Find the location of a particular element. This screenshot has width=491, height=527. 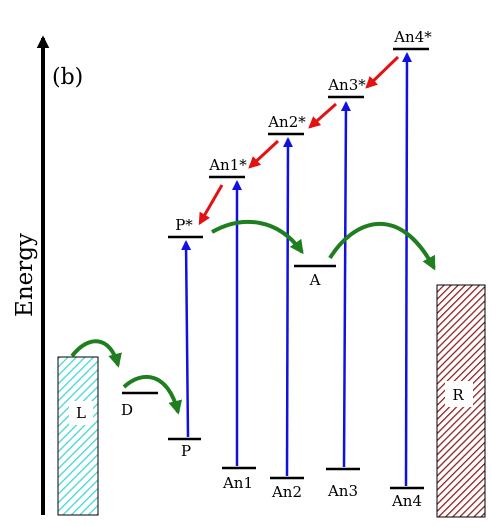

relaxation-arrow-An1star-Pstar is located at coordinates (211, 205).